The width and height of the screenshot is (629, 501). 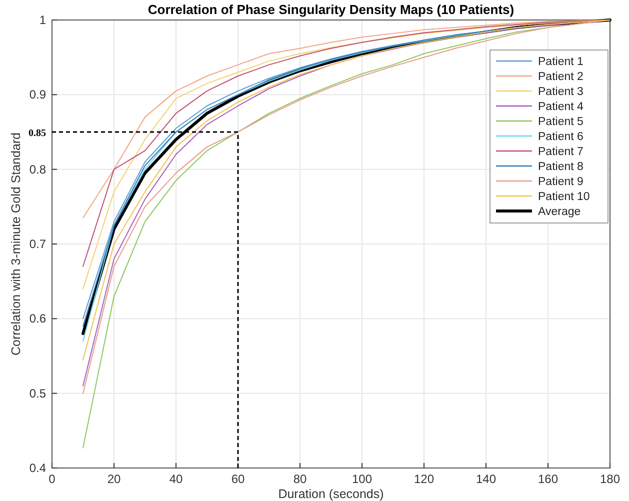 I want to click on y-tick-label: 0.4, so click(x=37, y=468).